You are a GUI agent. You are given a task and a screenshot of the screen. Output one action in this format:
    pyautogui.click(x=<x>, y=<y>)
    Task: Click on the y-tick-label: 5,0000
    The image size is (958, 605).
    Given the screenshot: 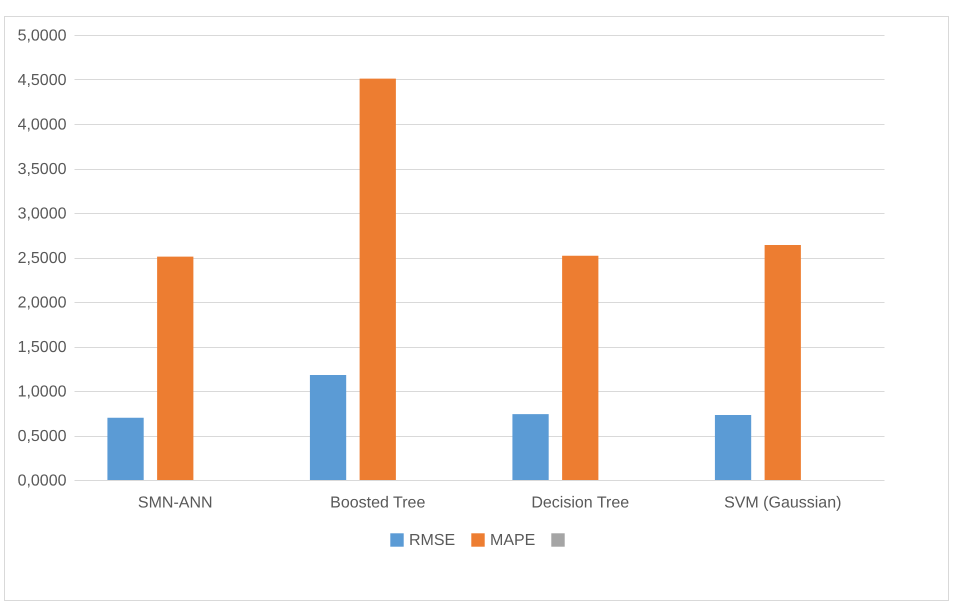 What is the action you would take?
    pyautogui.click(x=42, y=36)
    